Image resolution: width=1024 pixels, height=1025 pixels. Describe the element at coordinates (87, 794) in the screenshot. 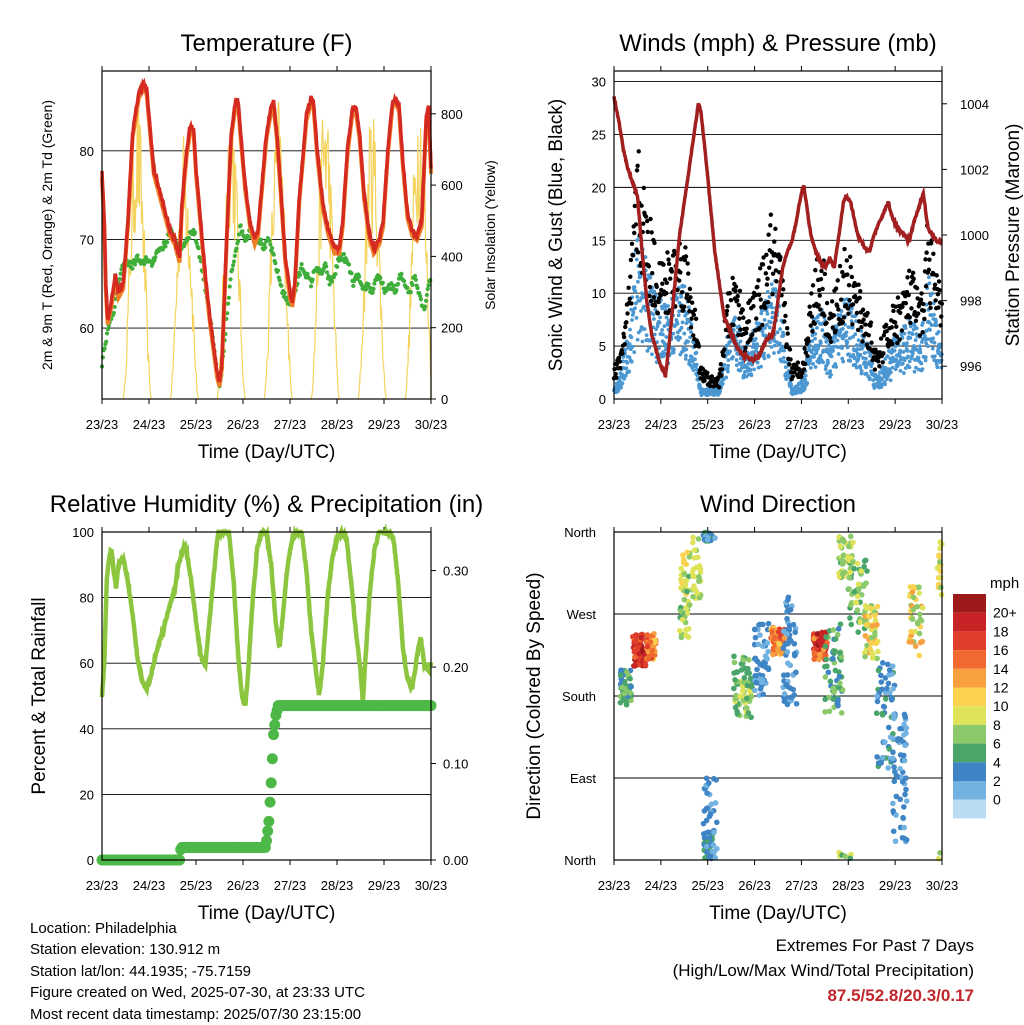

I see `humidity-ytick-label: 20` at that location.